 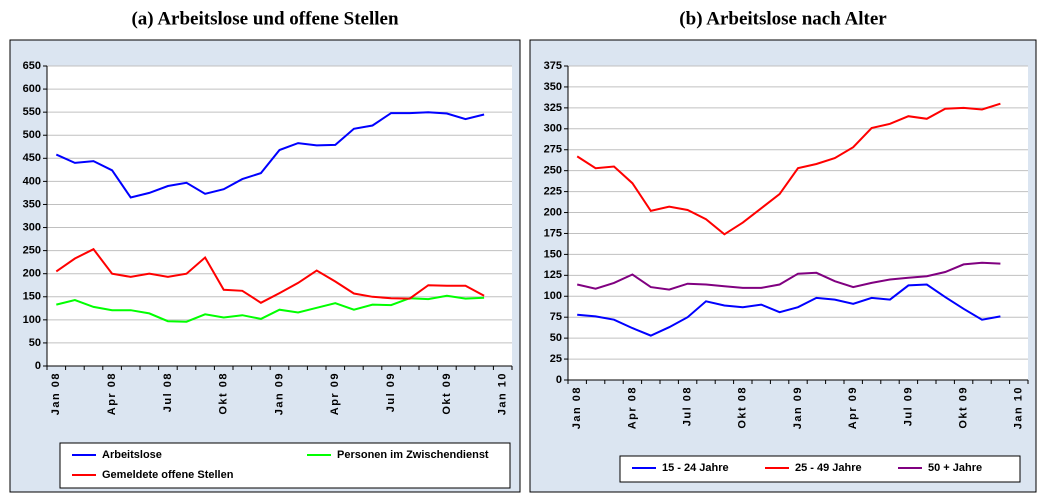 I want to click on y-tick-label: 650, so click(x=32, y=66).